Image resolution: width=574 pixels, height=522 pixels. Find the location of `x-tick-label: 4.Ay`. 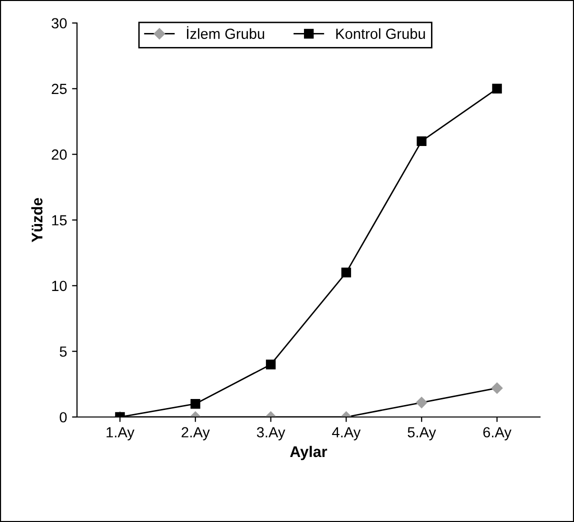

x-tick-label: 4.Ay is located at coordinates (346, 433).